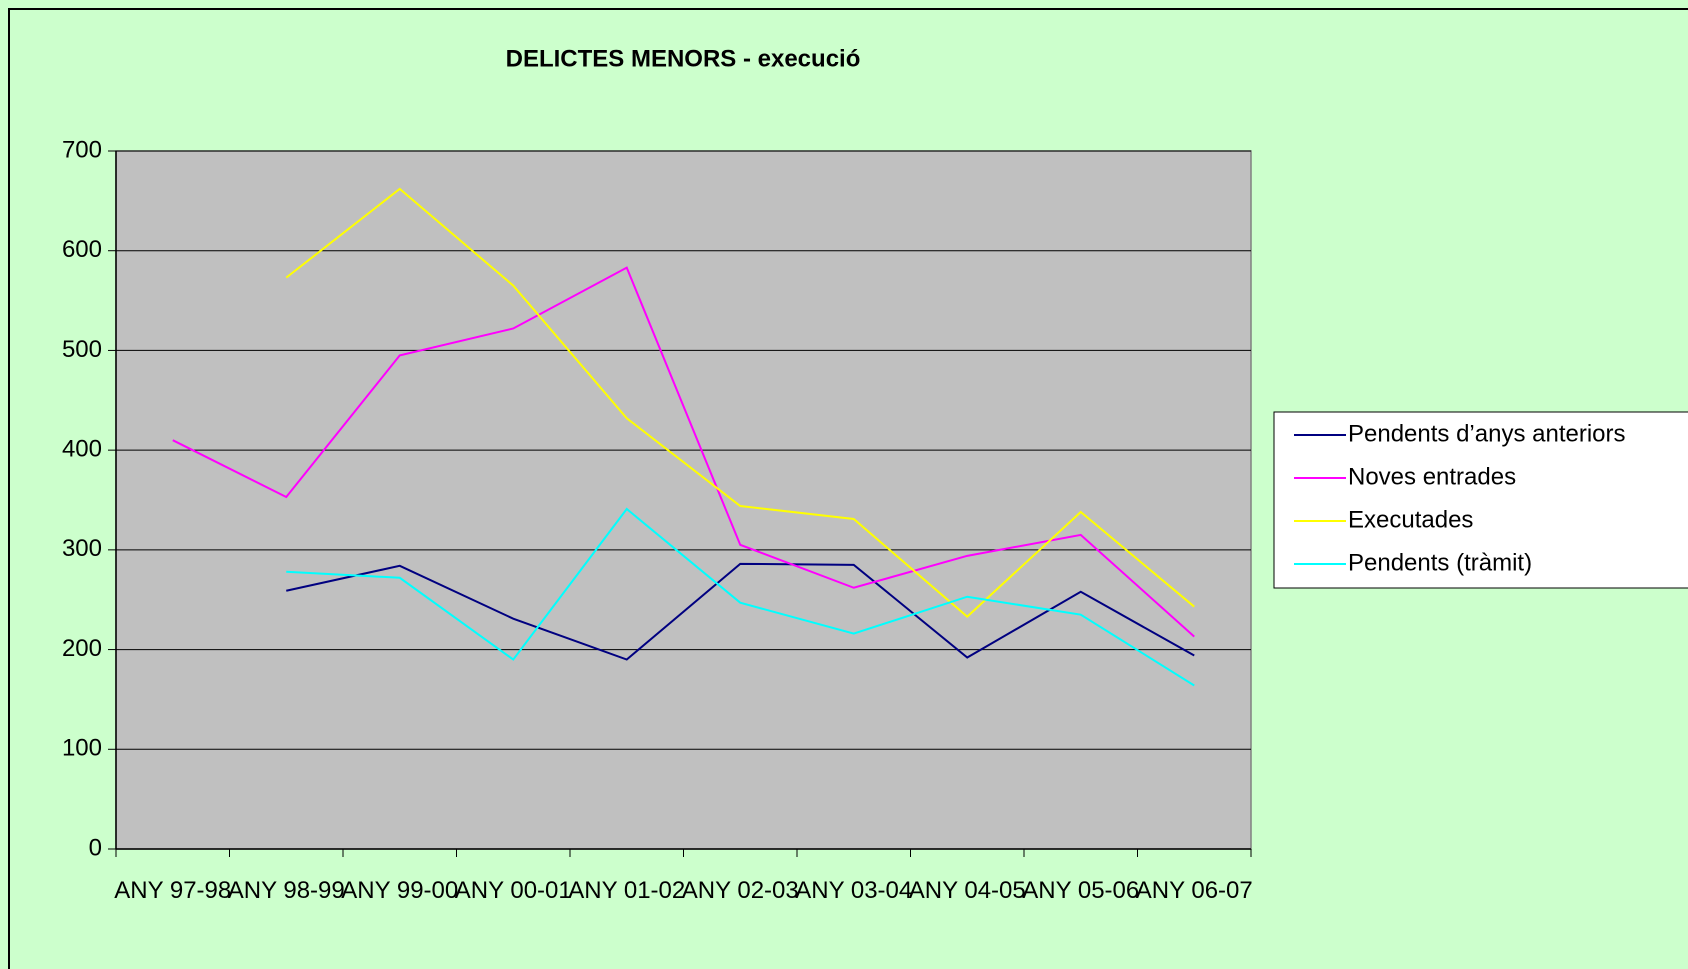  Describe the element at coordinates (82, 349) in the screenshot. I see `y-tick-label: 500` at that location.